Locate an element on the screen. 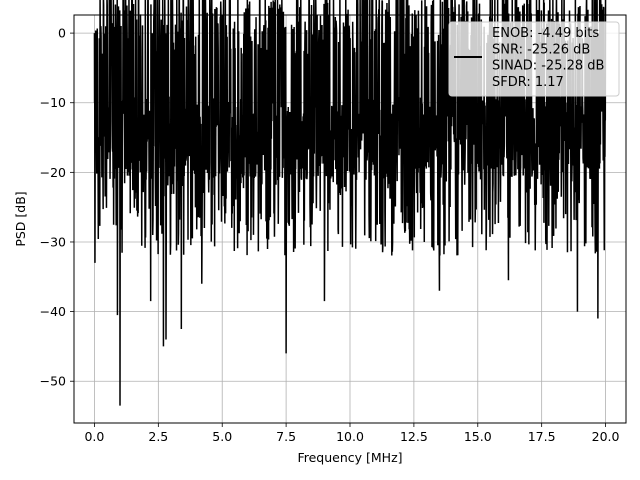 This screenshot has width=640, height=480. y-axis-label: PSD [dB] is located at coordinates (20, 218).